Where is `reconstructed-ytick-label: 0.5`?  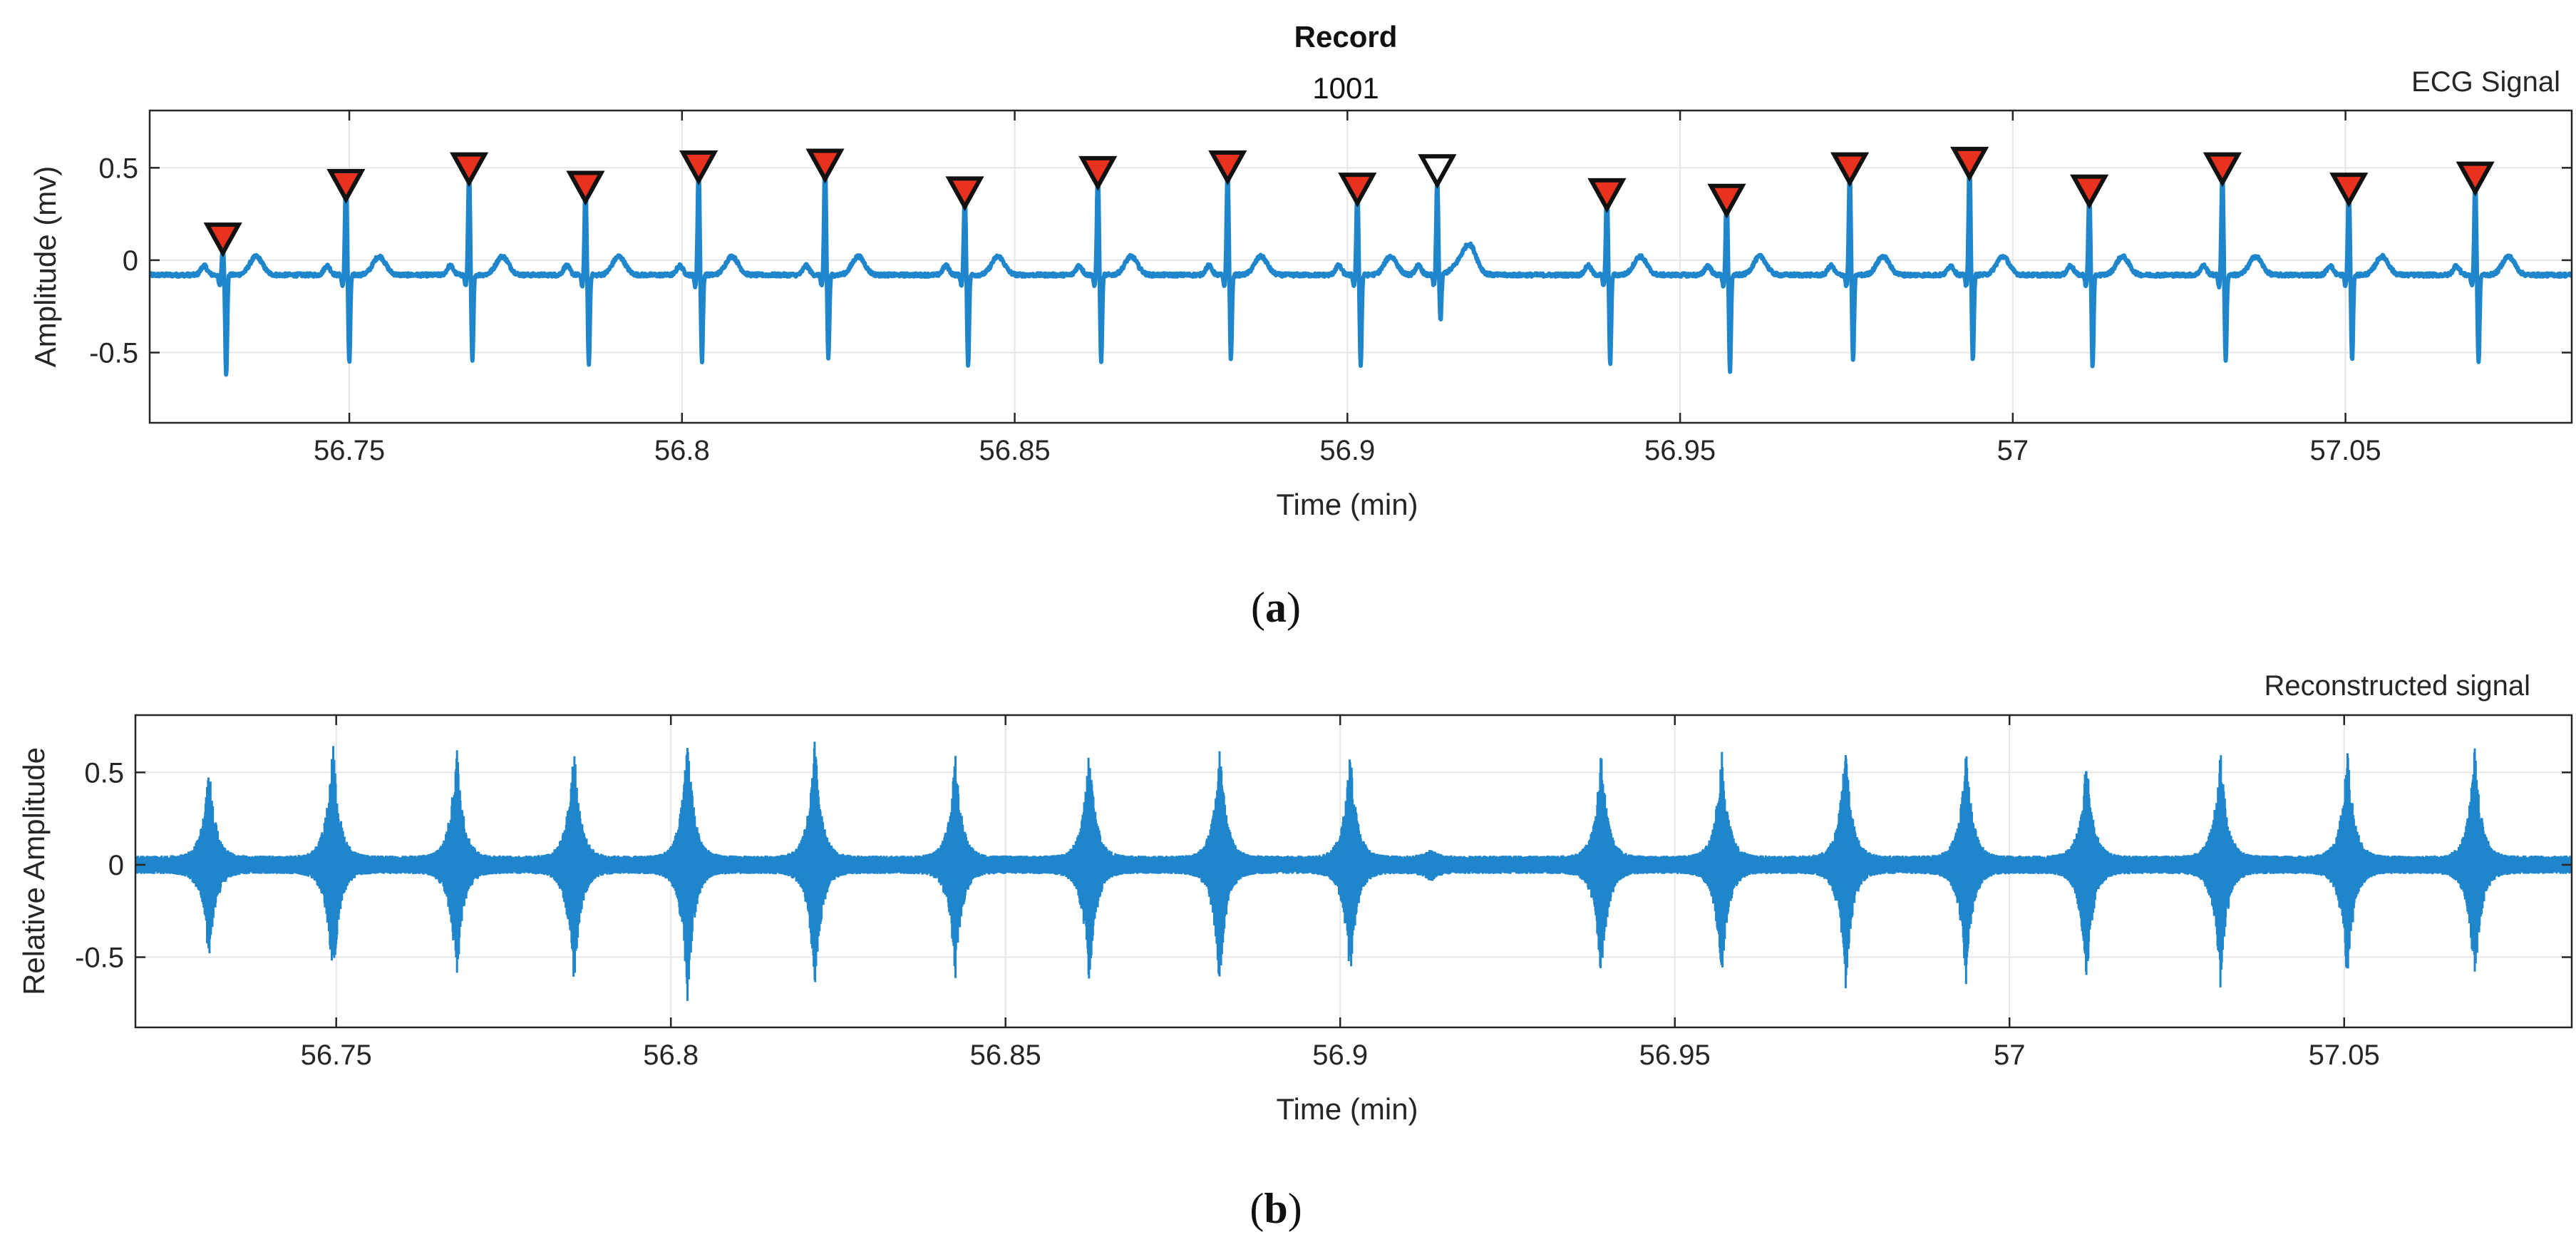
reconstructed-ytick-label: 0.5 is located at coordinates (104, 773).